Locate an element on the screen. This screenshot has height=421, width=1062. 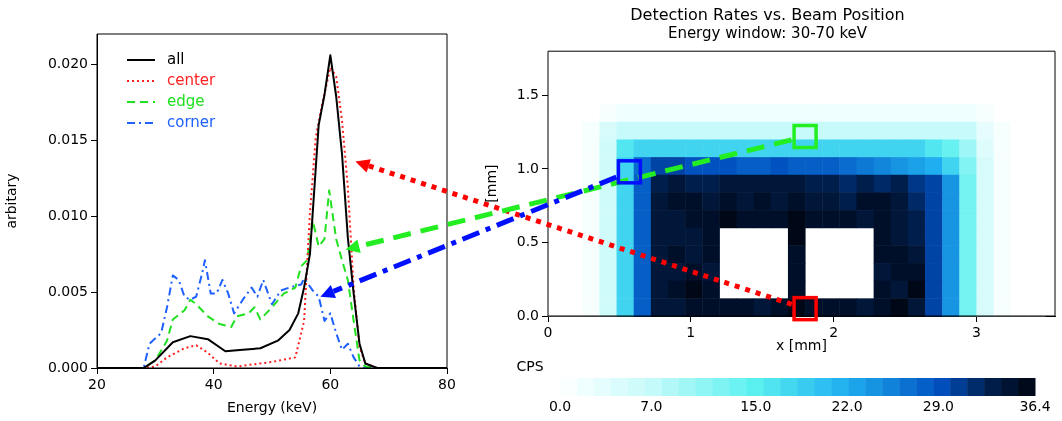
y-tick-label: 0.015 is located at coordinates (67, 138).